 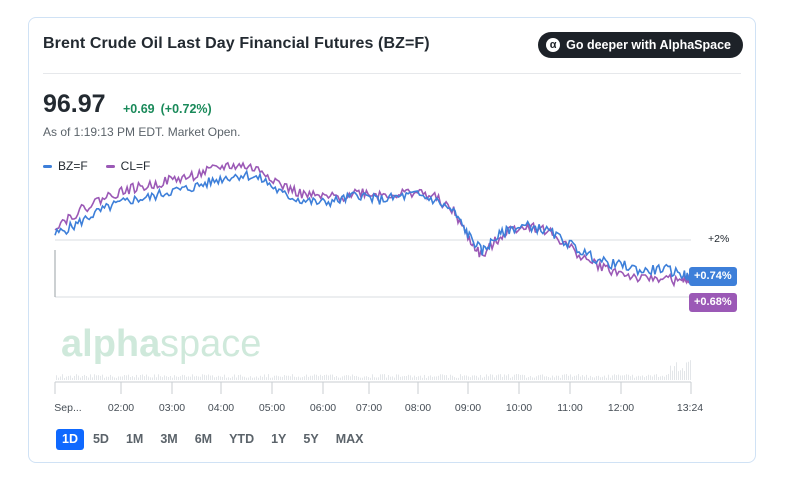 I want to click on range-tab-max: MAX, so click(x=350, y=439).